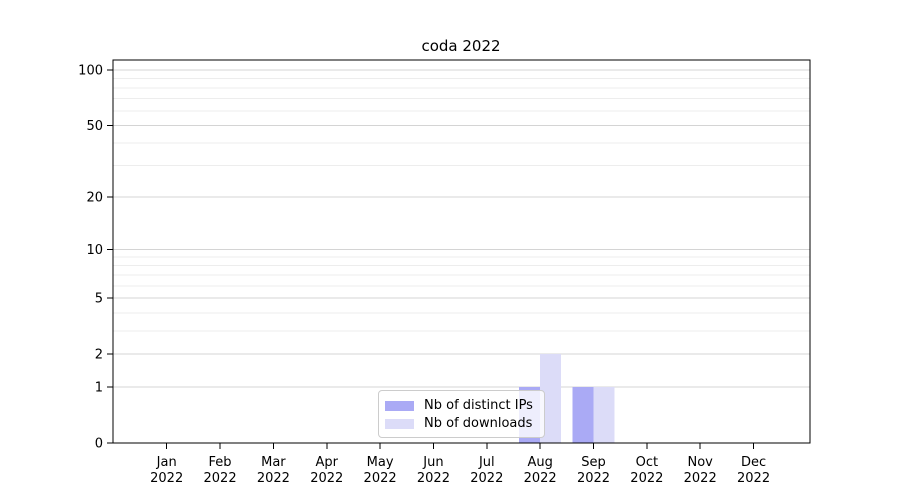 This screenshot has height=500, width=900. I want to click on y-tick-label: 20, so click(94, 198).